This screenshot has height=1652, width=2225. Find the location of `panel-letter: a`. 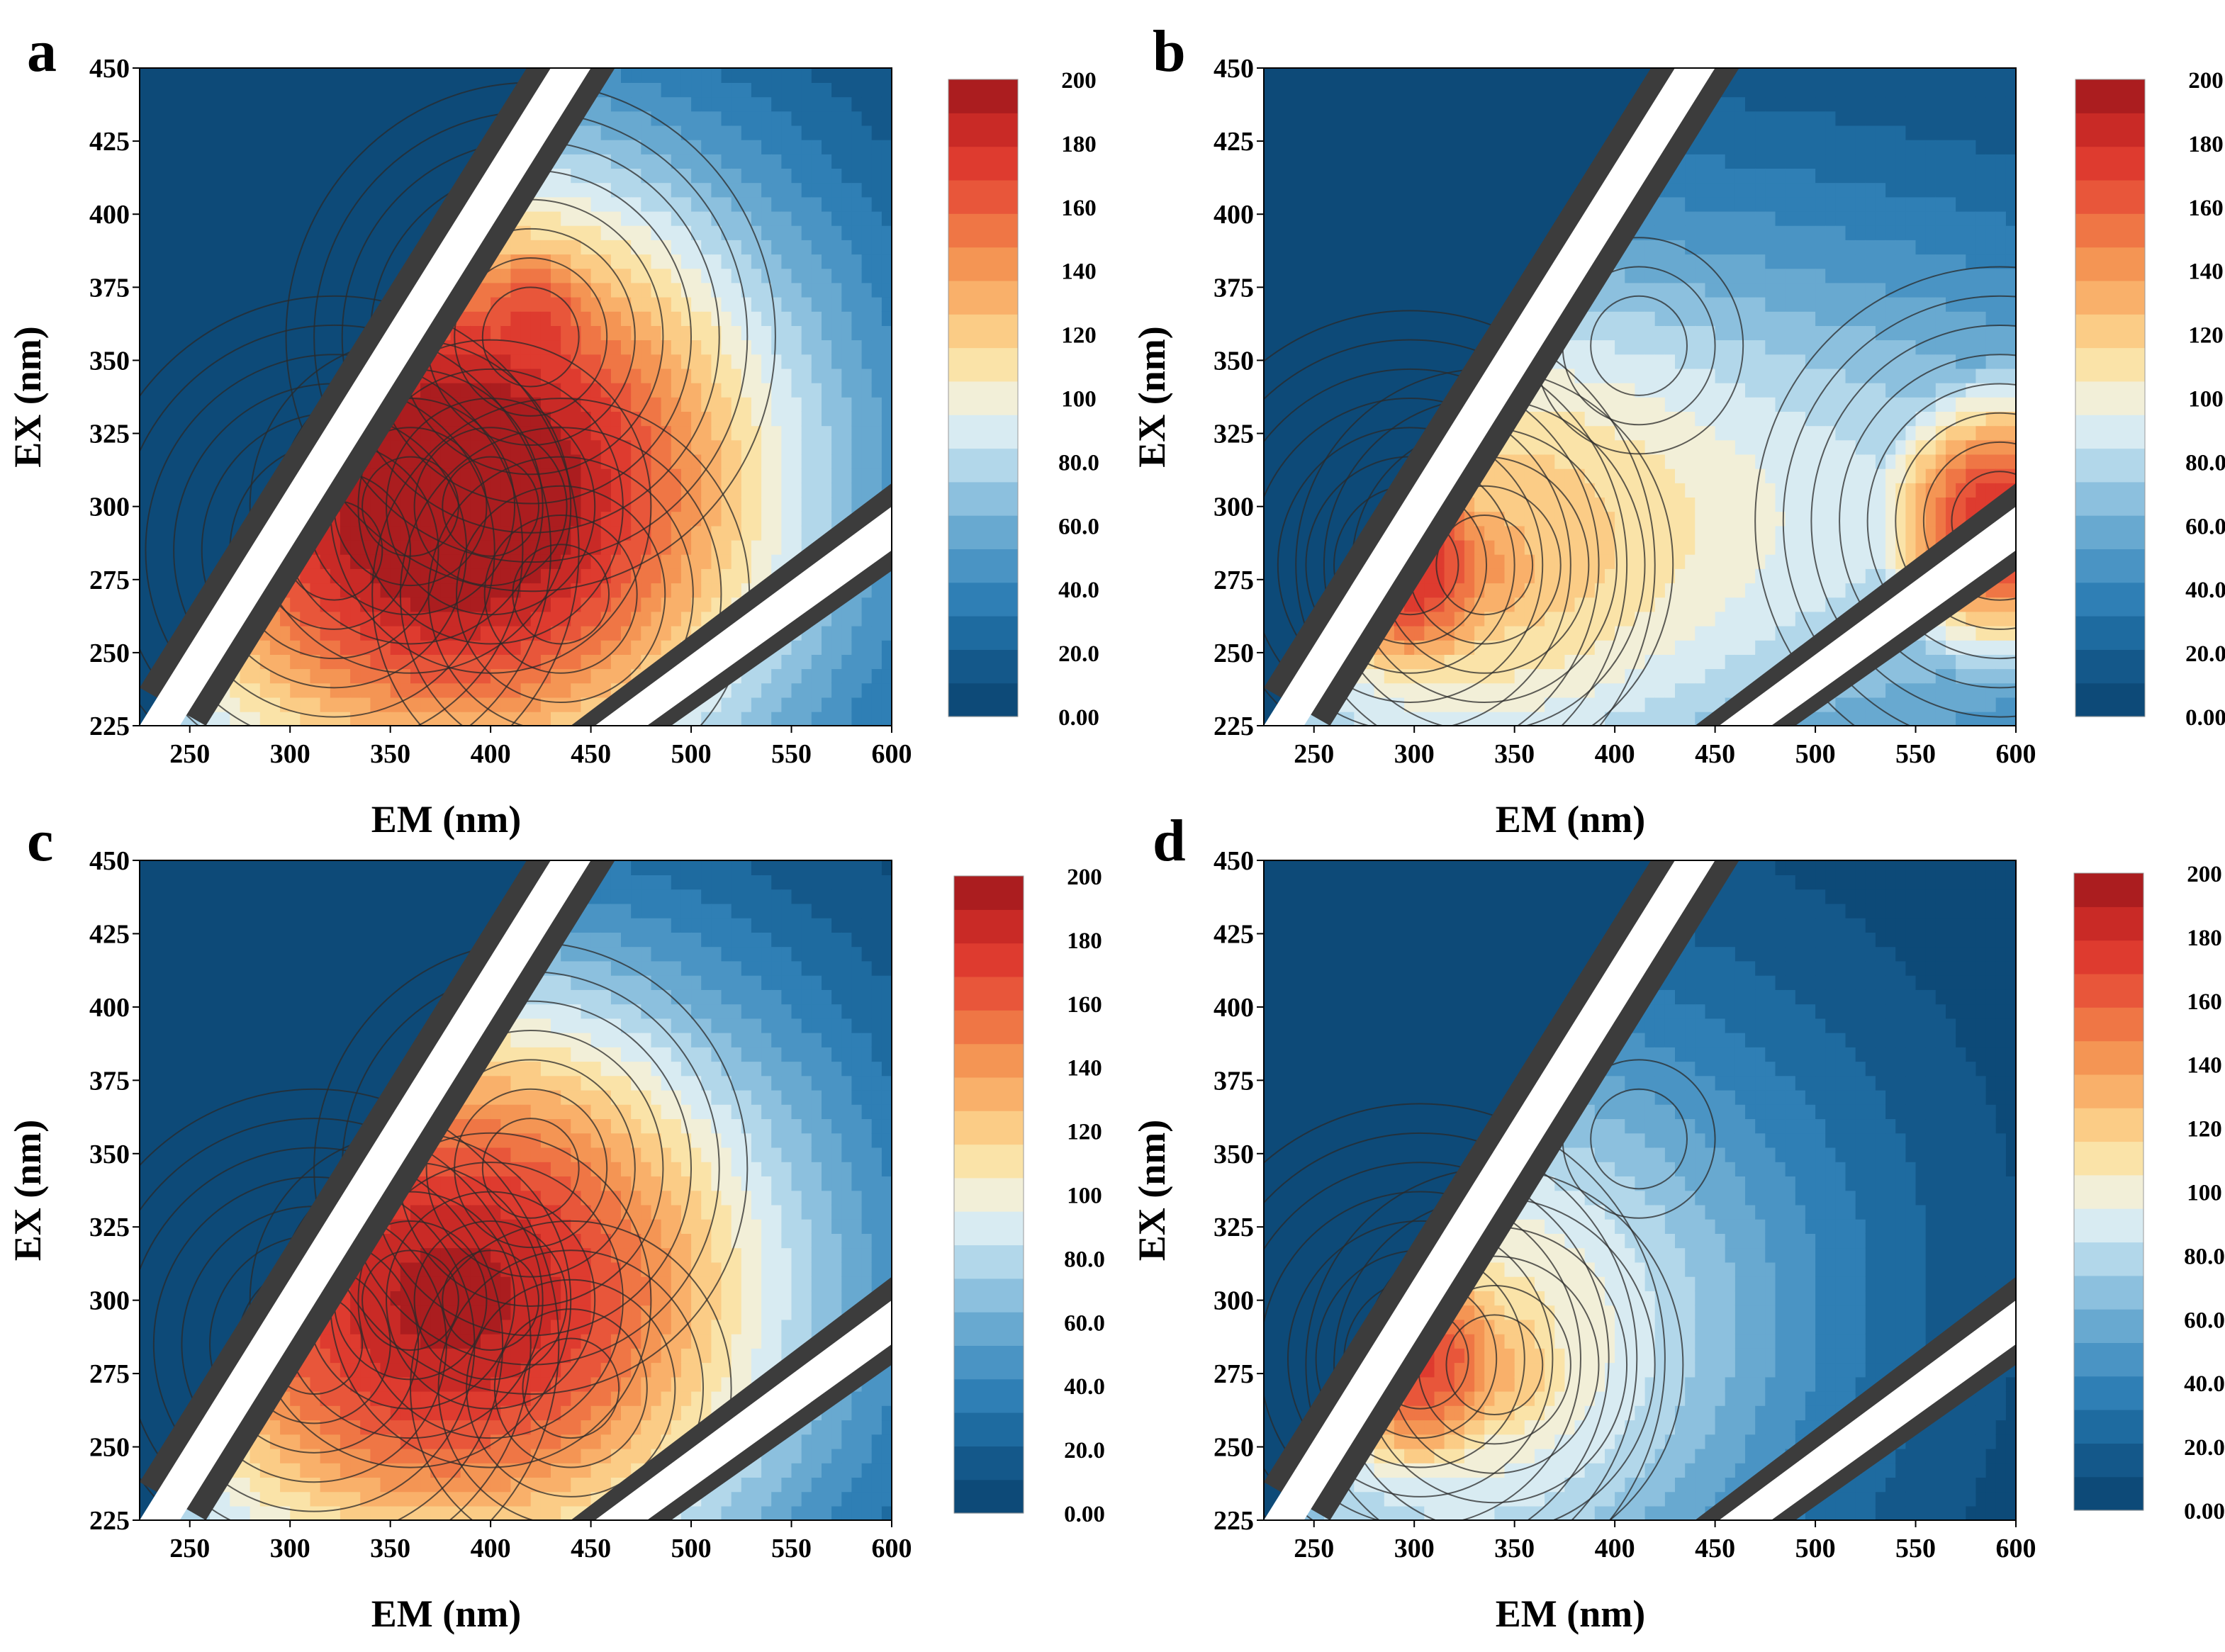

panel-letter: a is located at coordinates (42, 51).